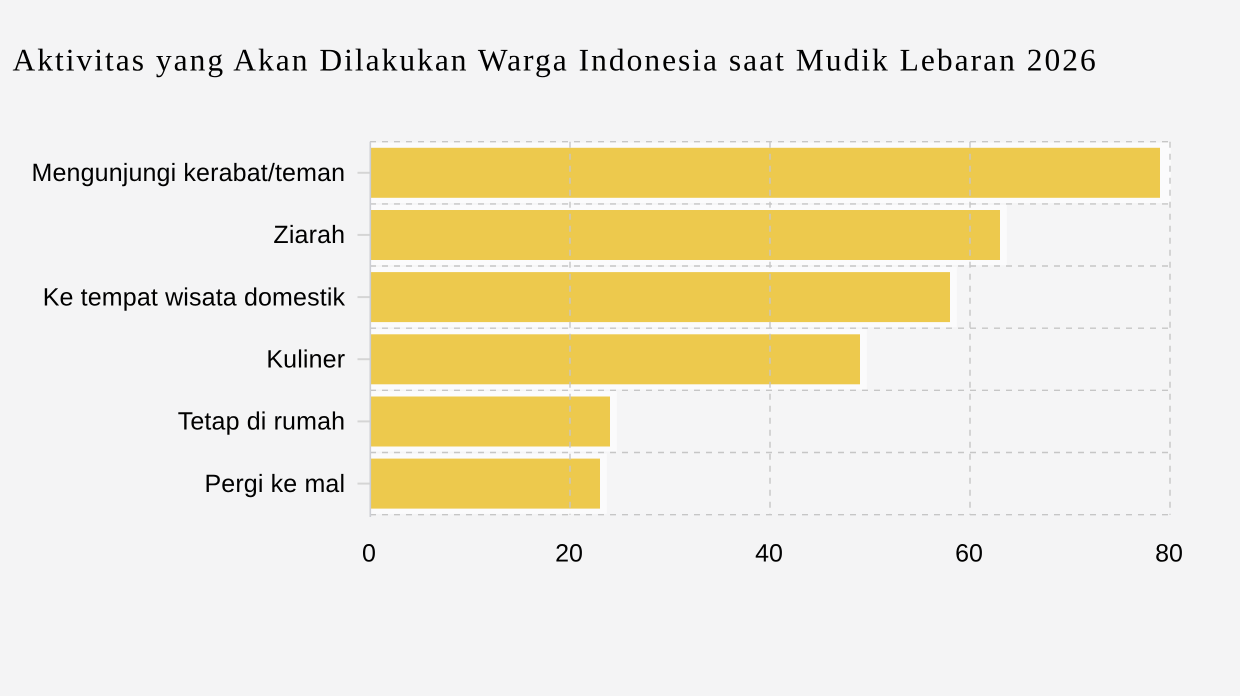 This screenshot has height=696, width=1240. What do you see at coordinates (261, 422) in the screenshot?
I see `svg-text: Tetap di rumah` at bounding box center [261, 422].